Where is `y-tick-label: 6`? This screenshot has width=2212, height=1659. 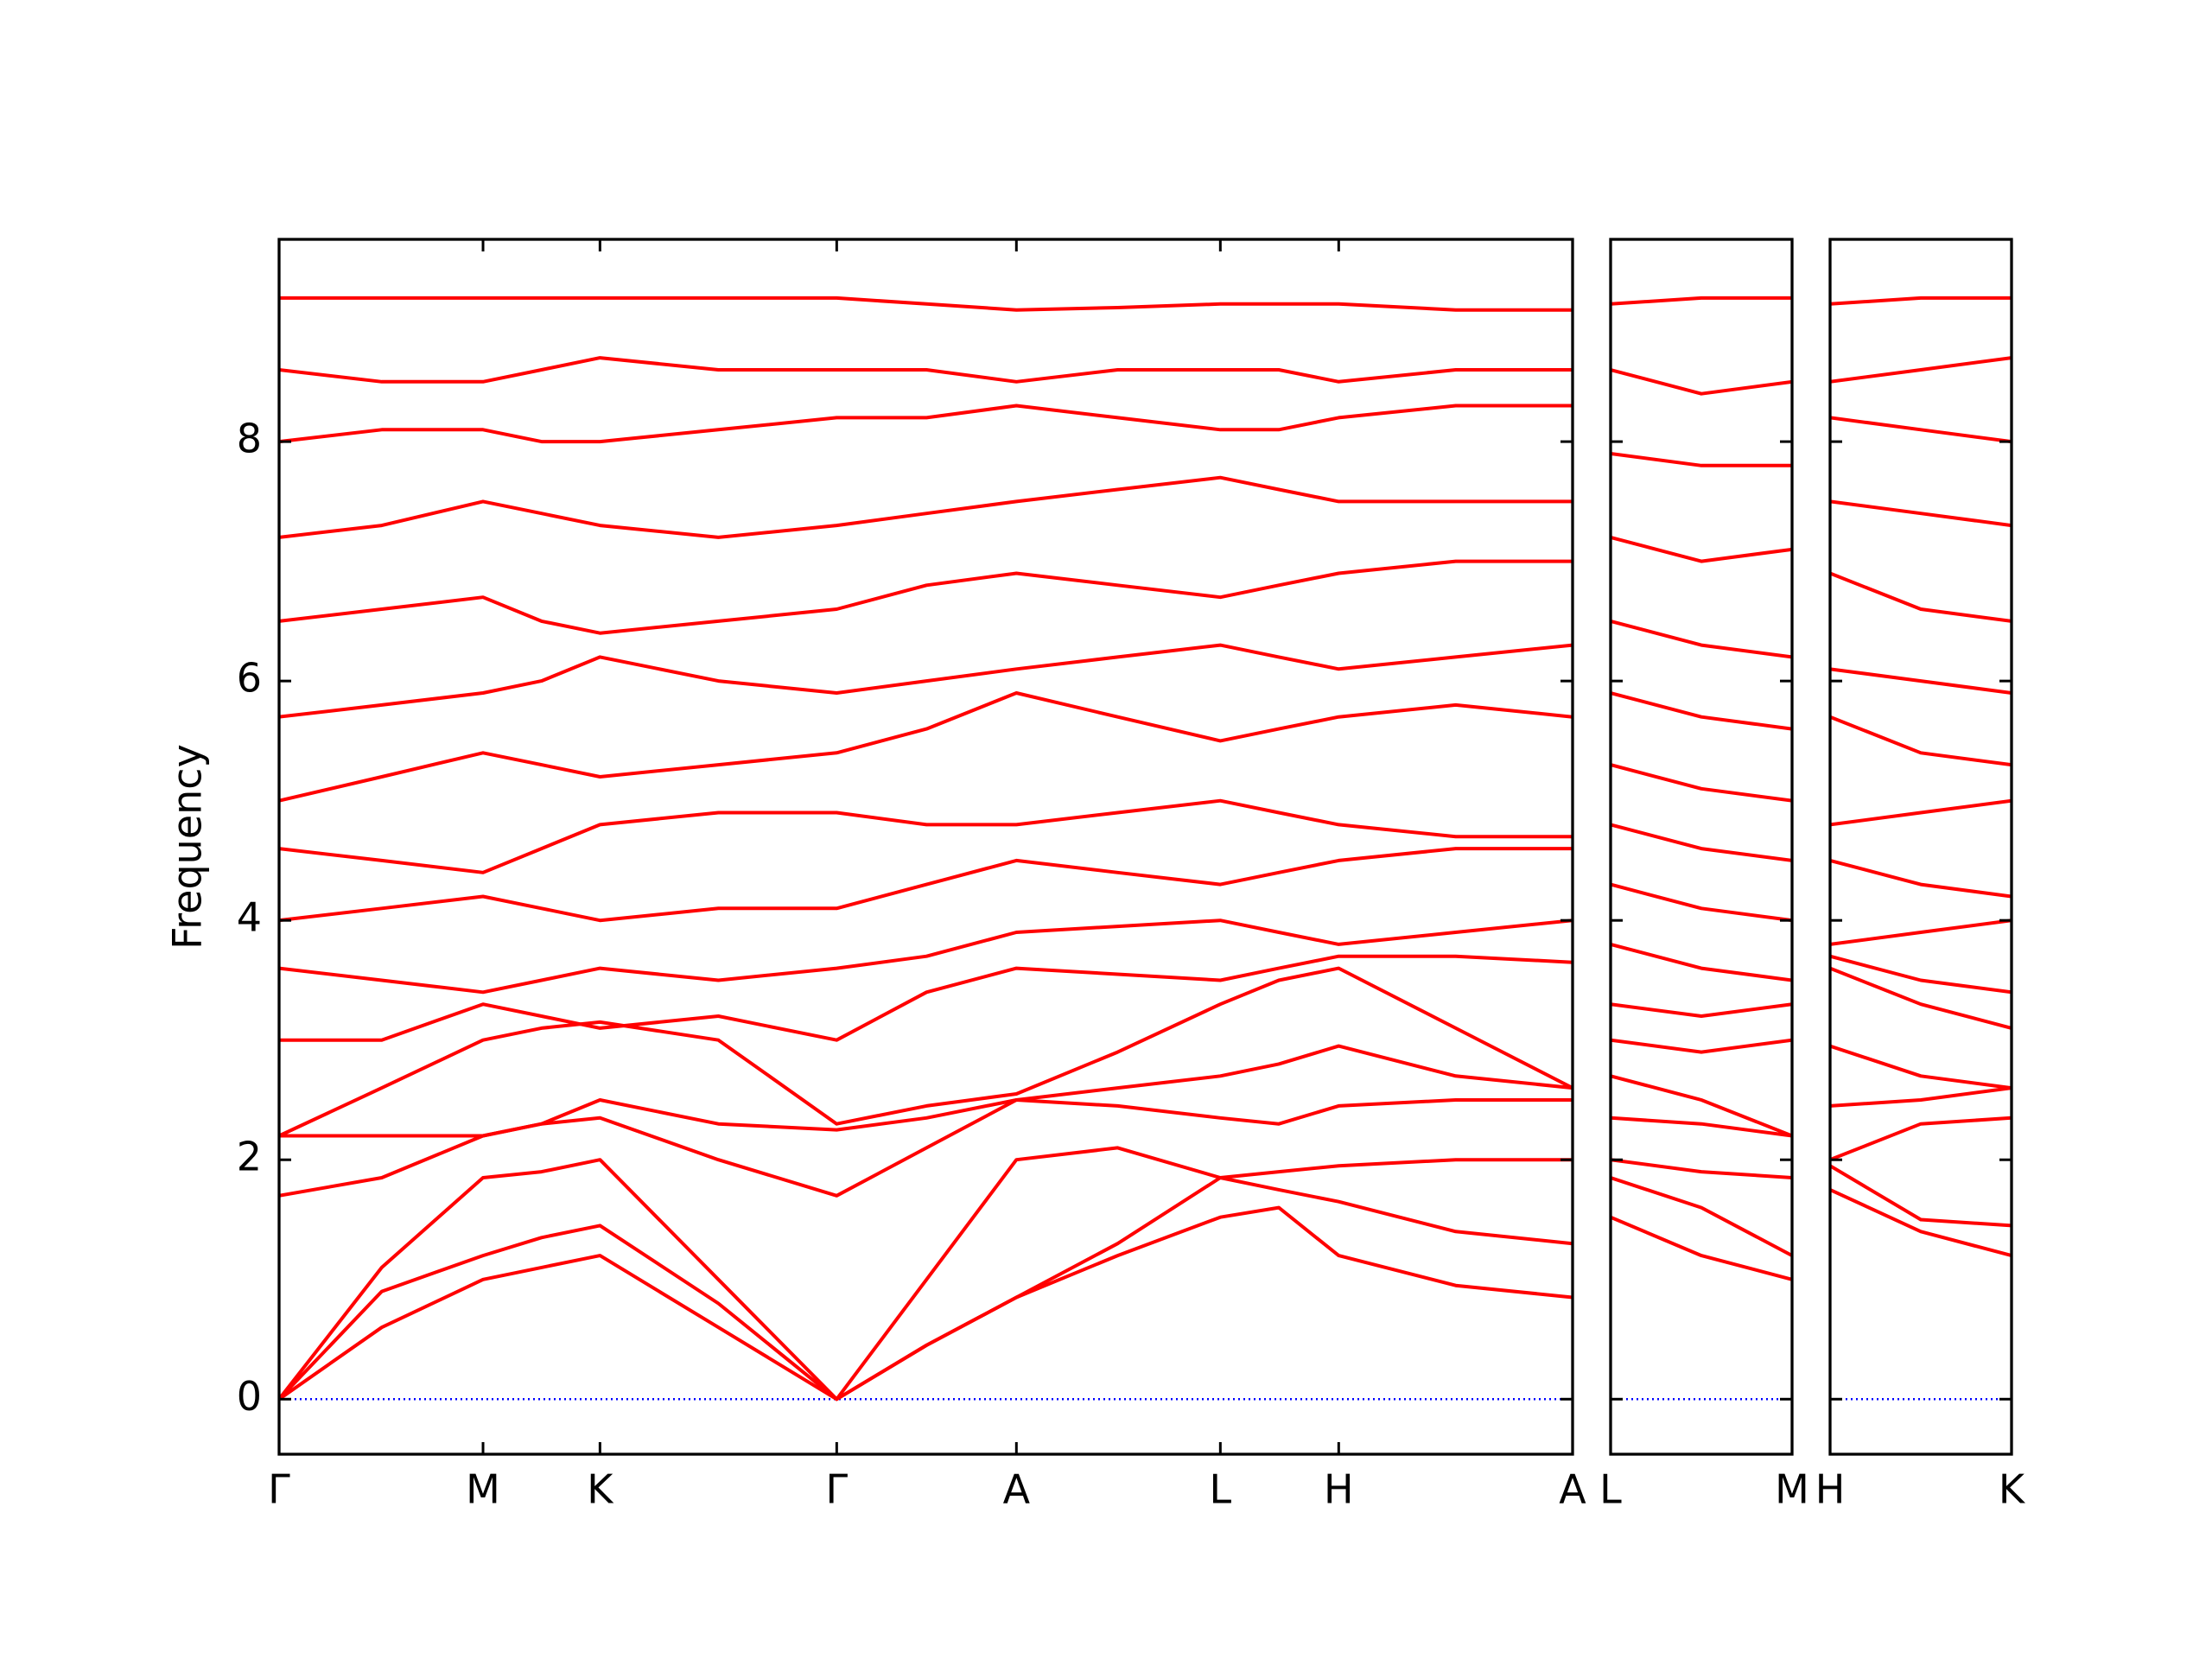 y-tick-label: 6 is located at coordinates (249, 678).